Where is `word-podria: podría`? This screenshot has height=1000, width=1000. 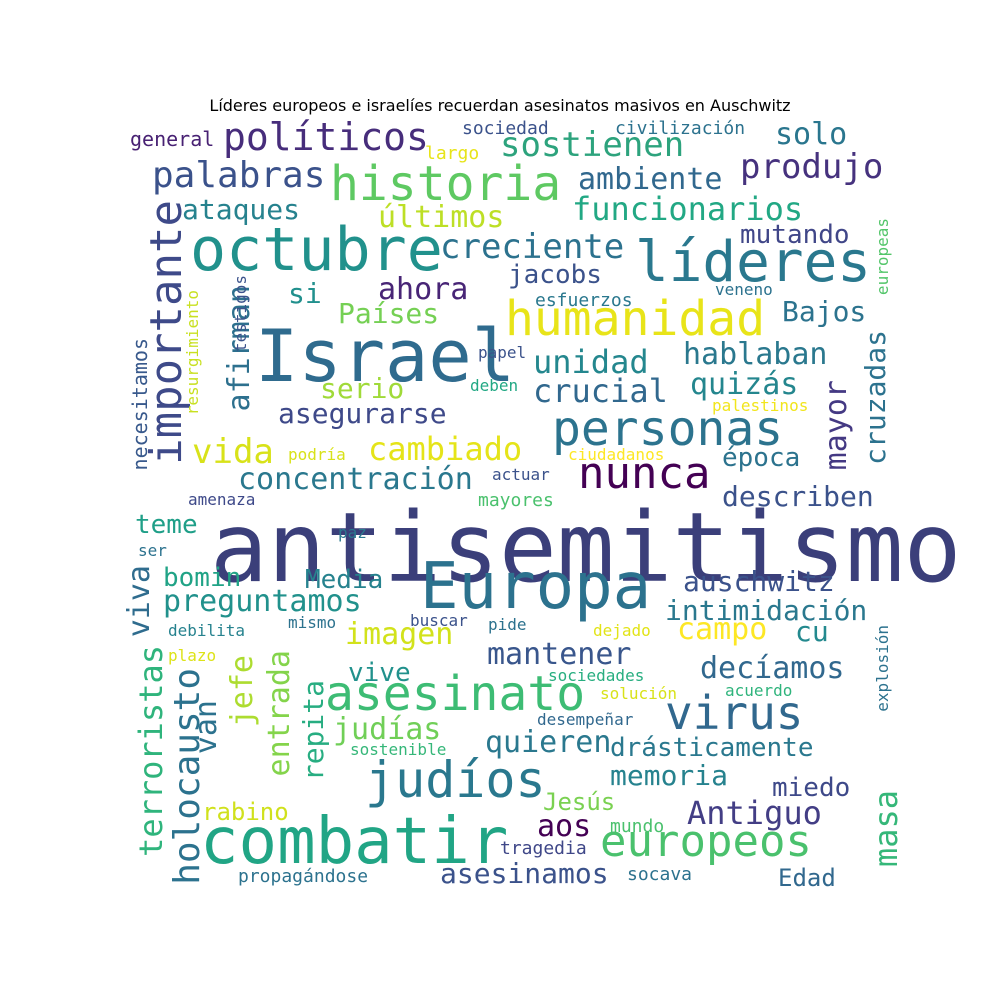 word-podria: podría is located at coordinates (317, 454).